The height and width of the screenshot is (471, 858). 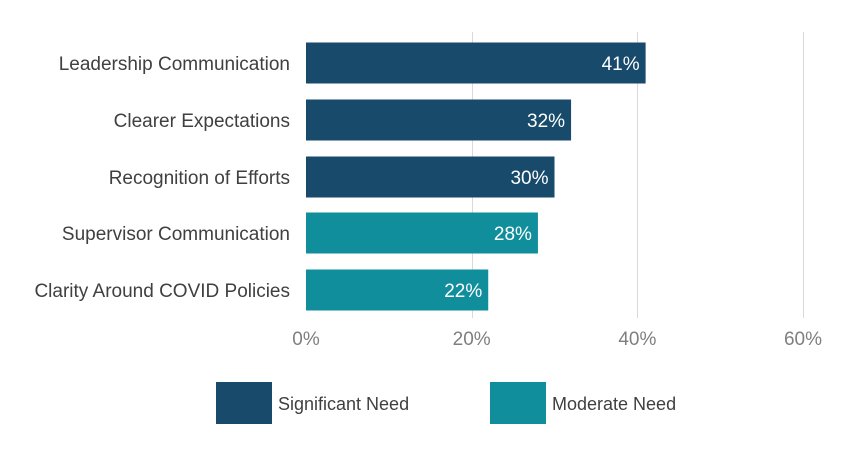 What do you see at coordinates (803, 339) in the screenshot?
I see `x-tick-label: 60%` at bounding box center [803, 339].